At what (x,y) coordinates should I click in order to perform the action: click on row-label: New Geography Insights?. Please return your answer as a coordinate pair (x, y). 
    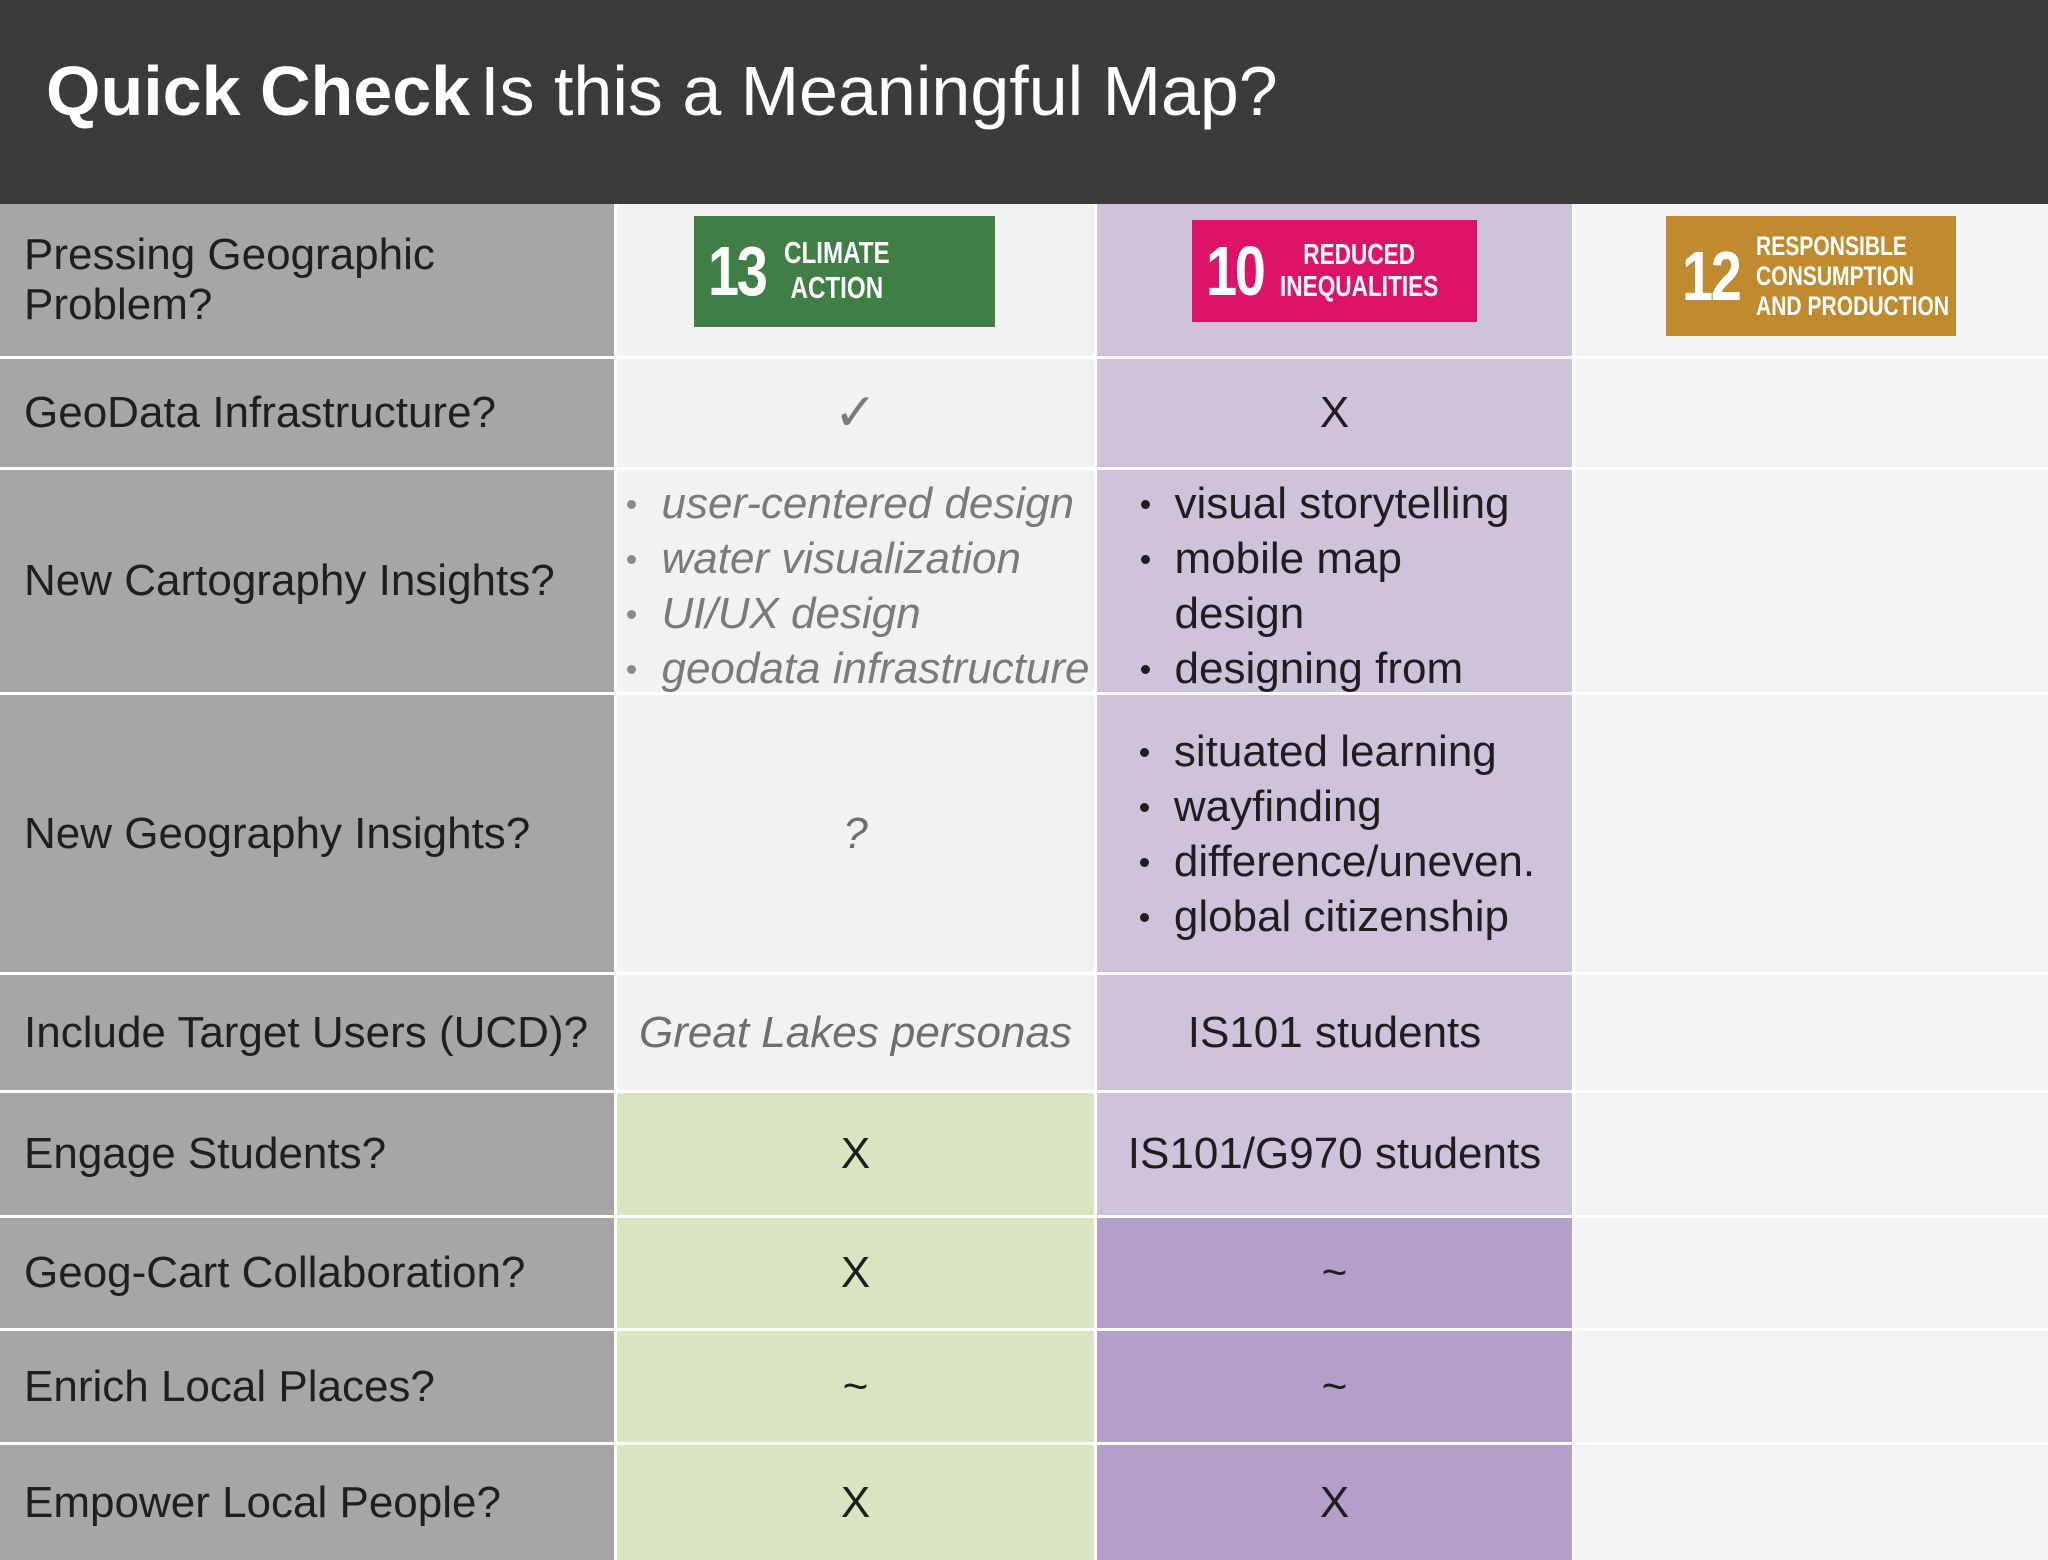
    Looking at the image, I should click on (307, 833).